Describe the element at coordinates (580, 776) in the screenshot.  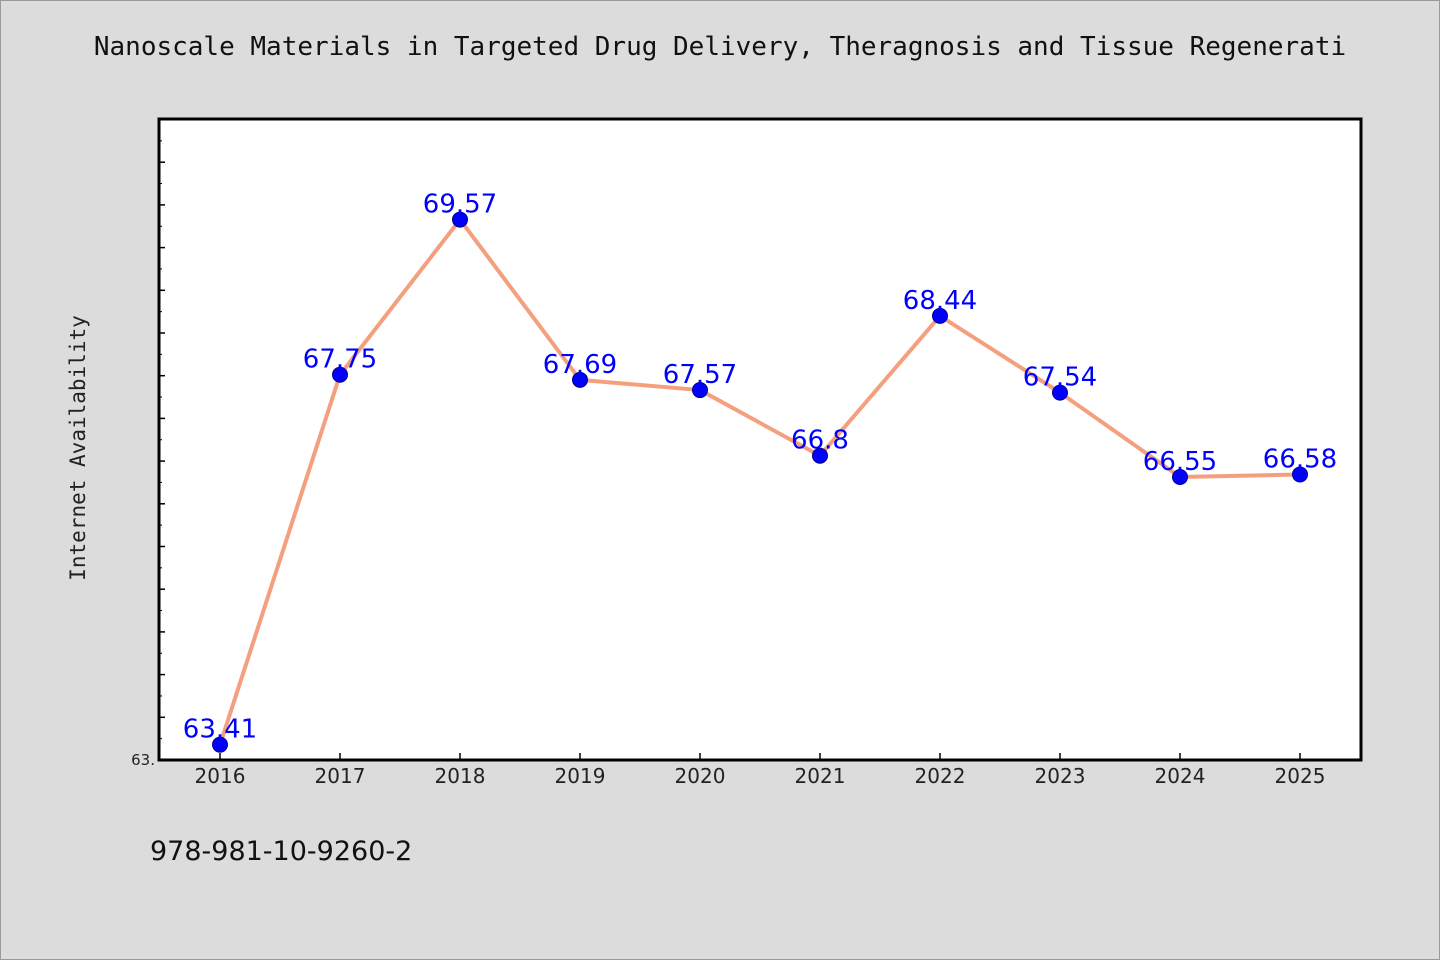
I see `x-tick-label: 2019` at that location.